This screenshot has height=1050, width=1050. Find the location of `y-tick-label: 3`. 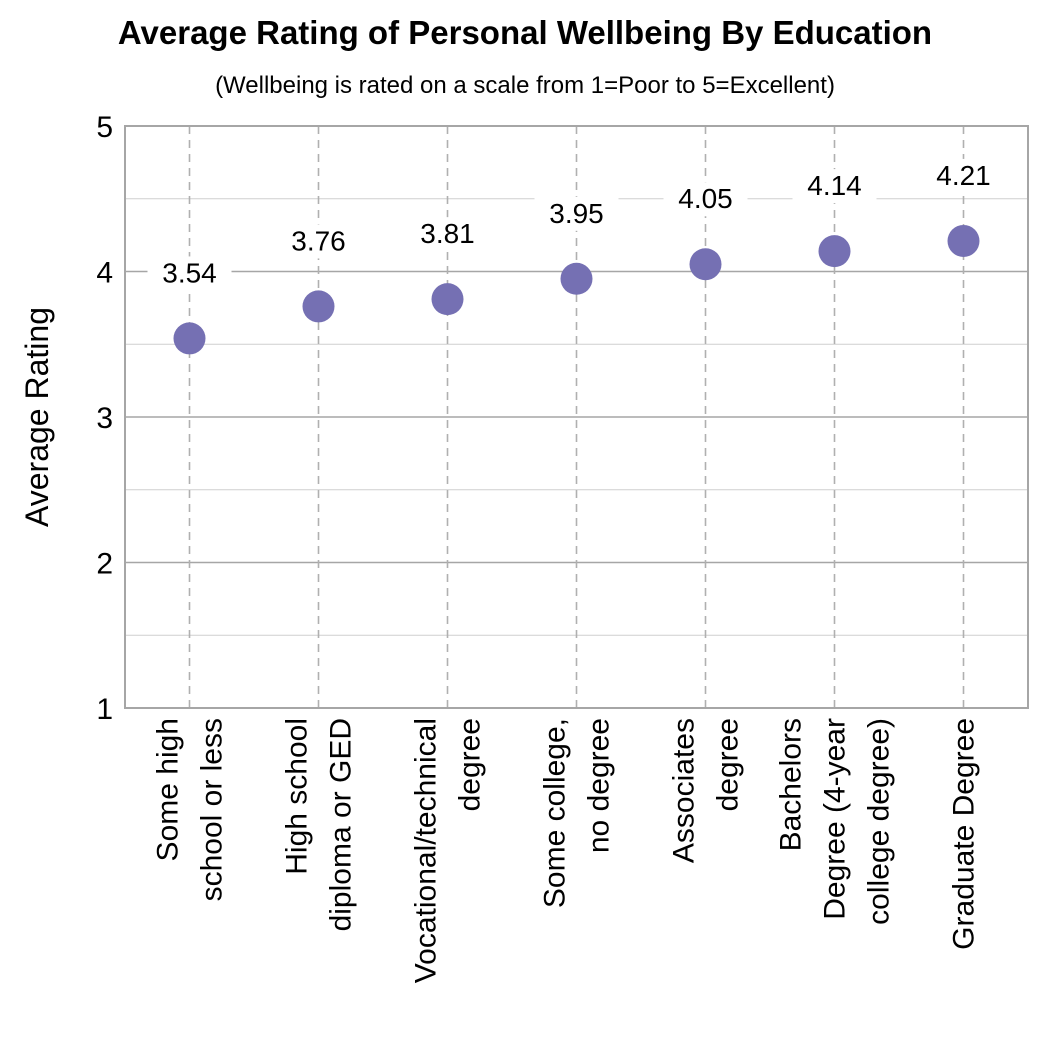

y-tick-label: 3 is located at coordinates (104, 418).